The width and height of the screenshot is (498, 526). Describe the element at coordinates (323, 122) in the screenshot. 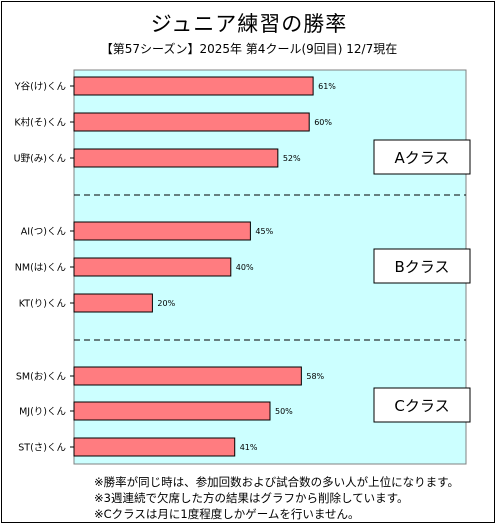

I see `value-label-2: 60%` at that location.